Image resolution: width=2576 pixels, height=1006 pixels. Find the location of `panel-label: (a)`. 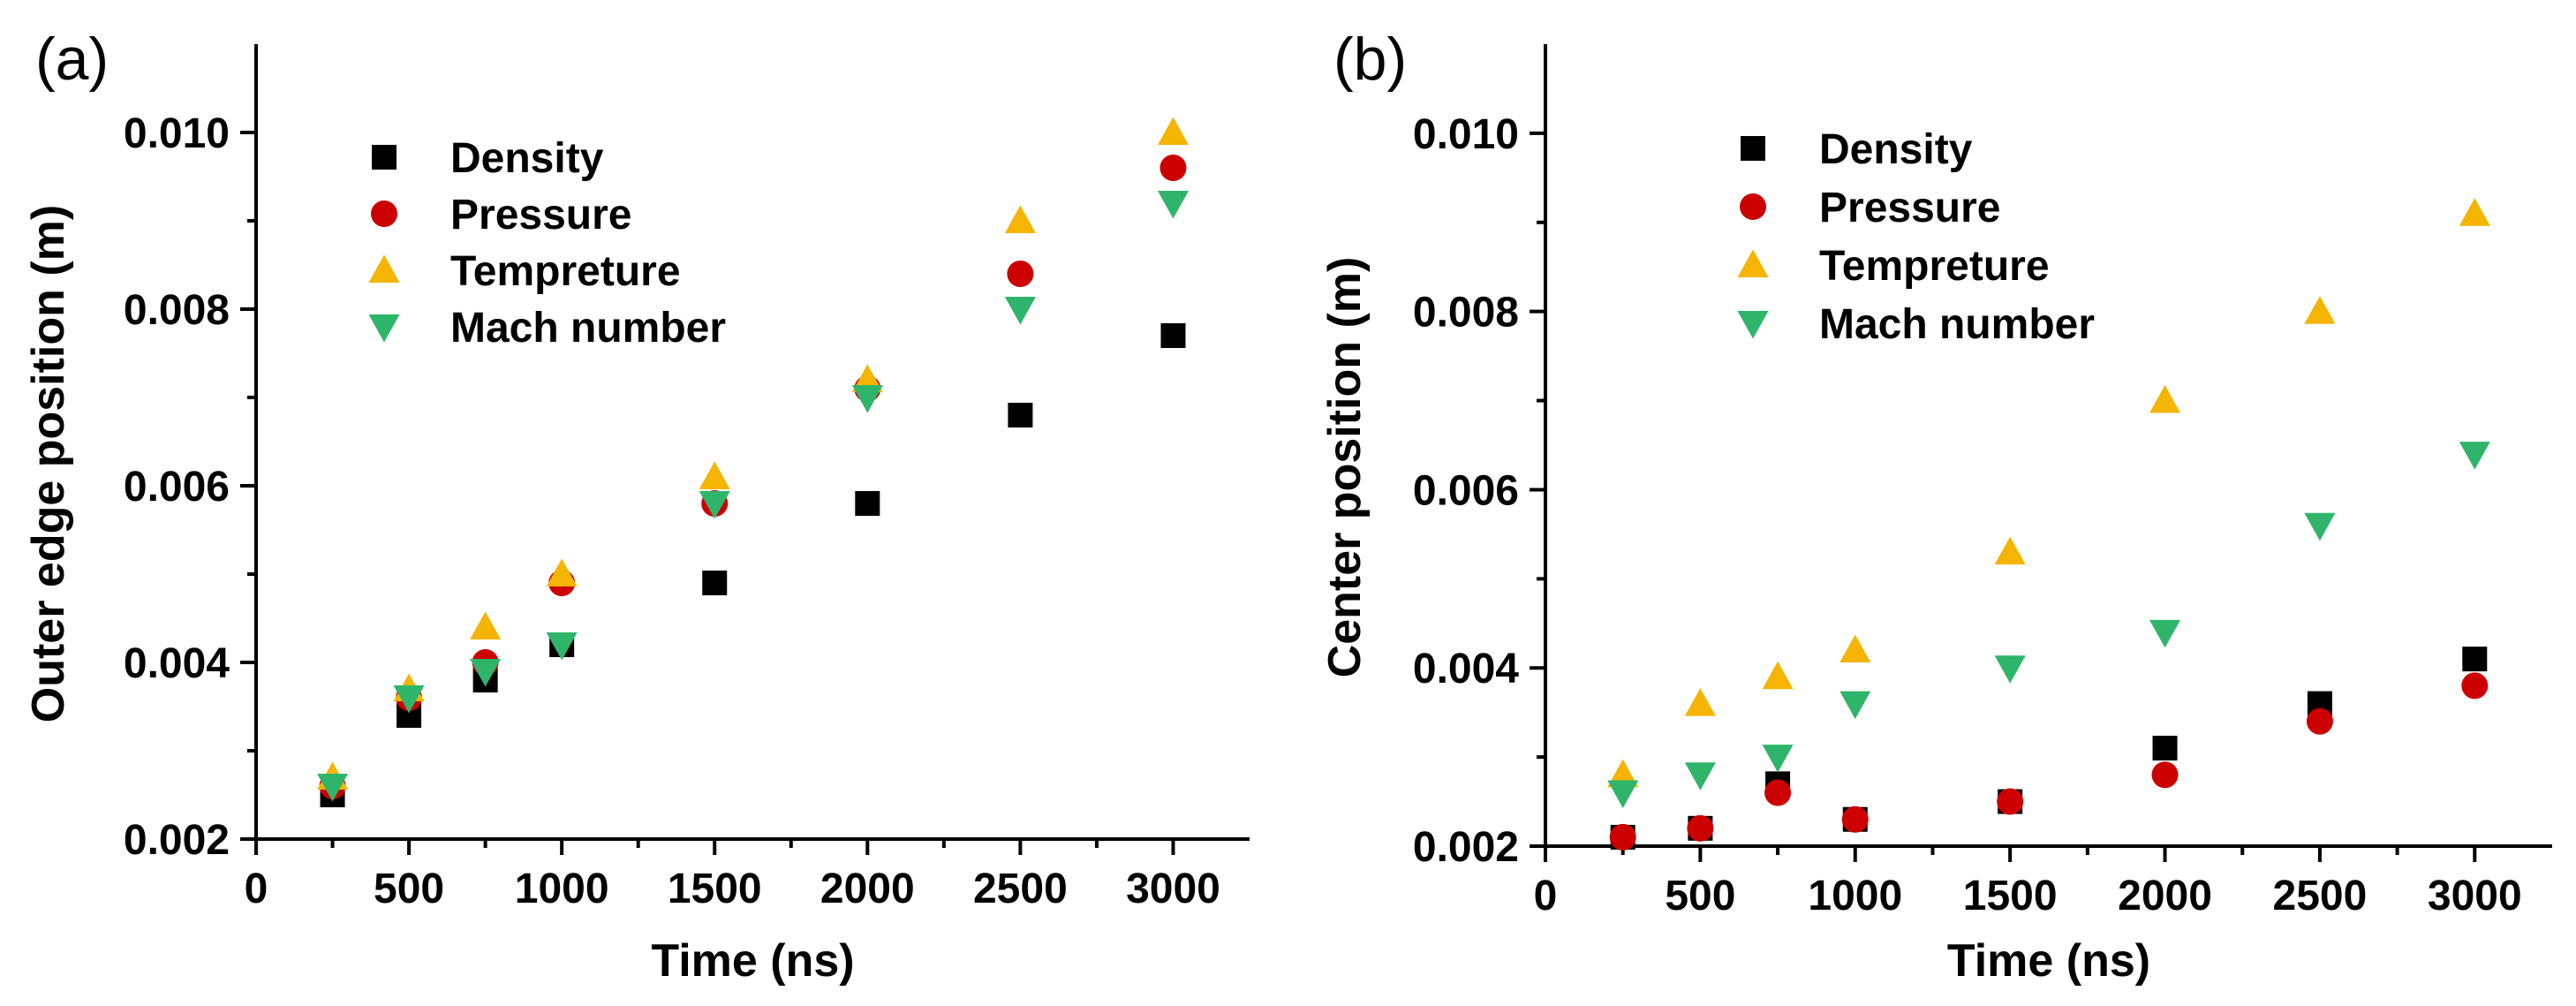

panel-label: (a) is located at coordinates (72, 59).